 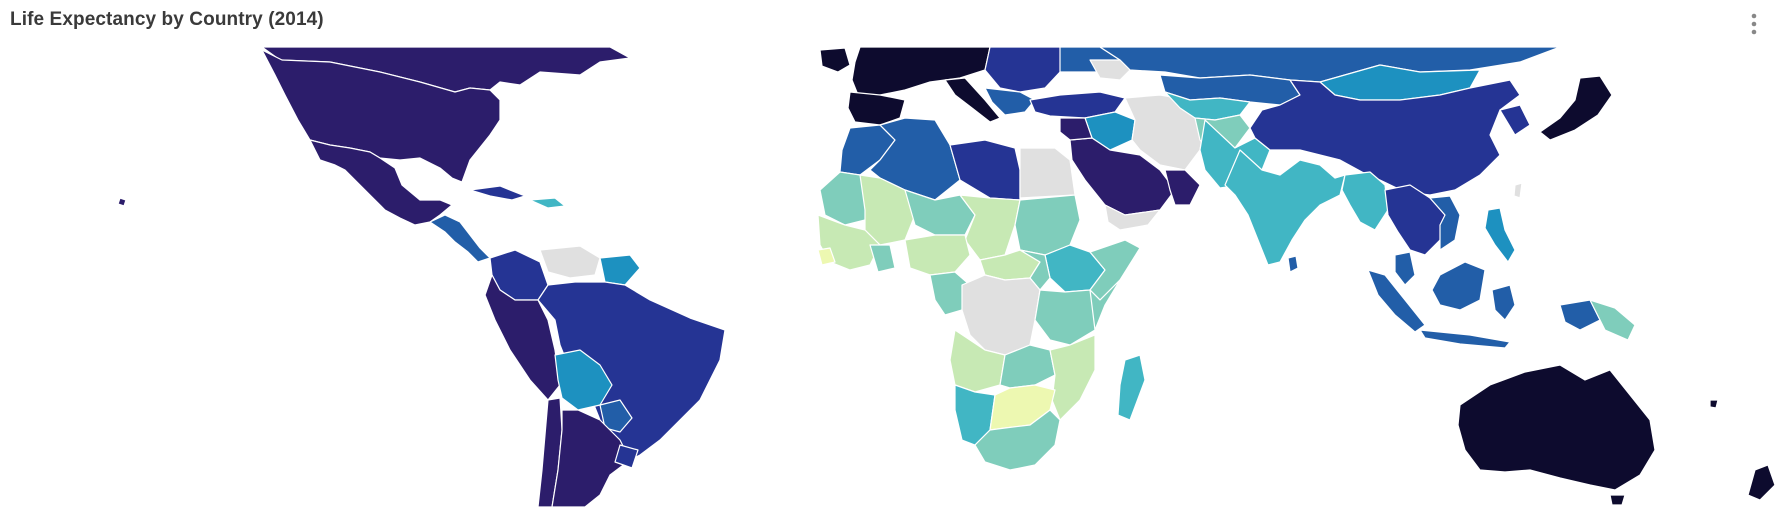 I want to click on country-saudi-arabia, so click(x=1122, y=176).